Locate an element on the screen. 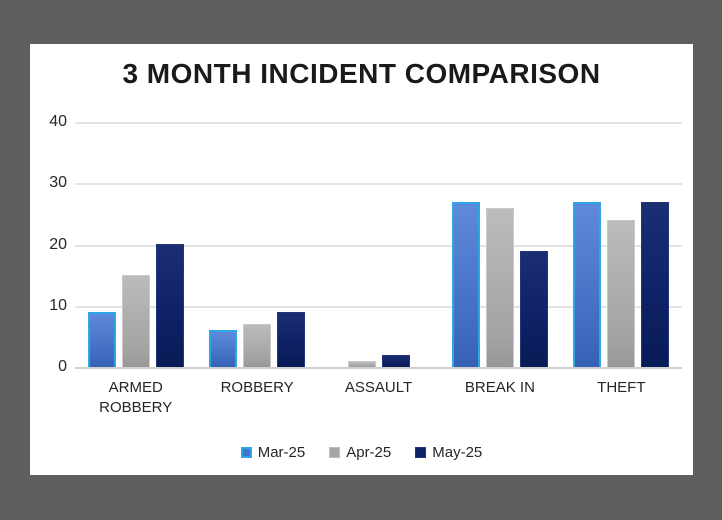 The image size is (722, 520). bar-mar-25-armed-robbery is located at coordinates (101, 339).